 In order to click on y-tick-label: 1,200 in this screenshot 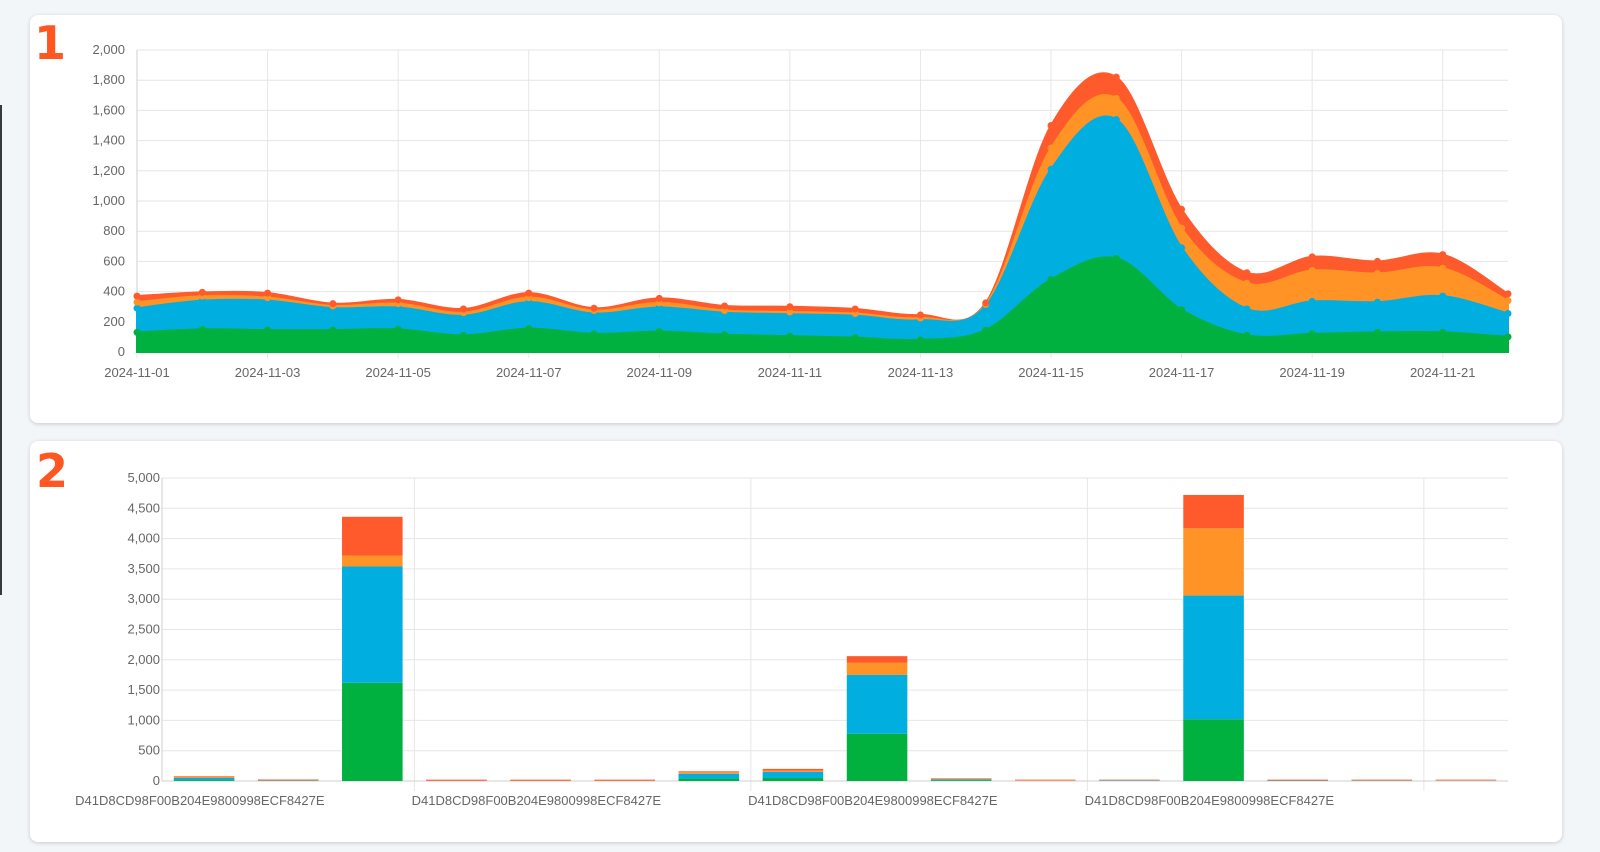, I will do `click(108, 170)`.